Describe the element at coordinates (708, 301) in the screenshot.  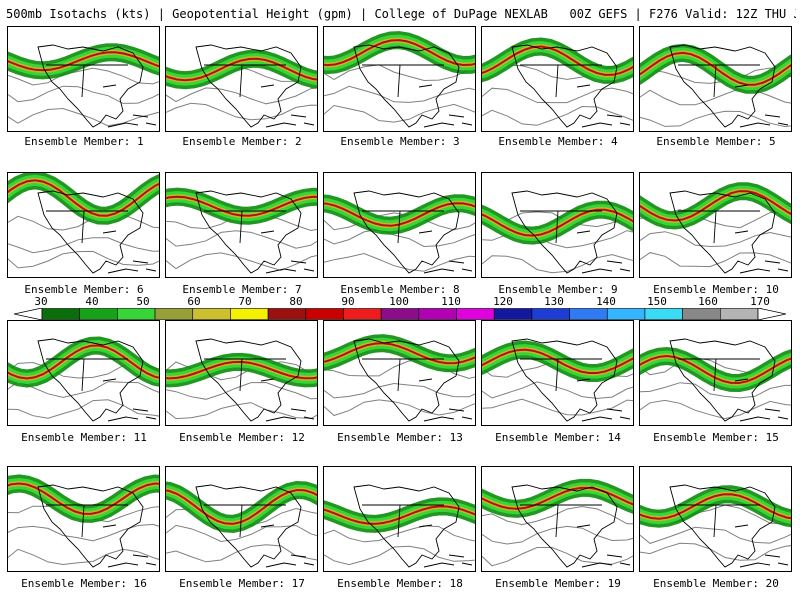
I see `colorbar-tick-label: 160` at that location.